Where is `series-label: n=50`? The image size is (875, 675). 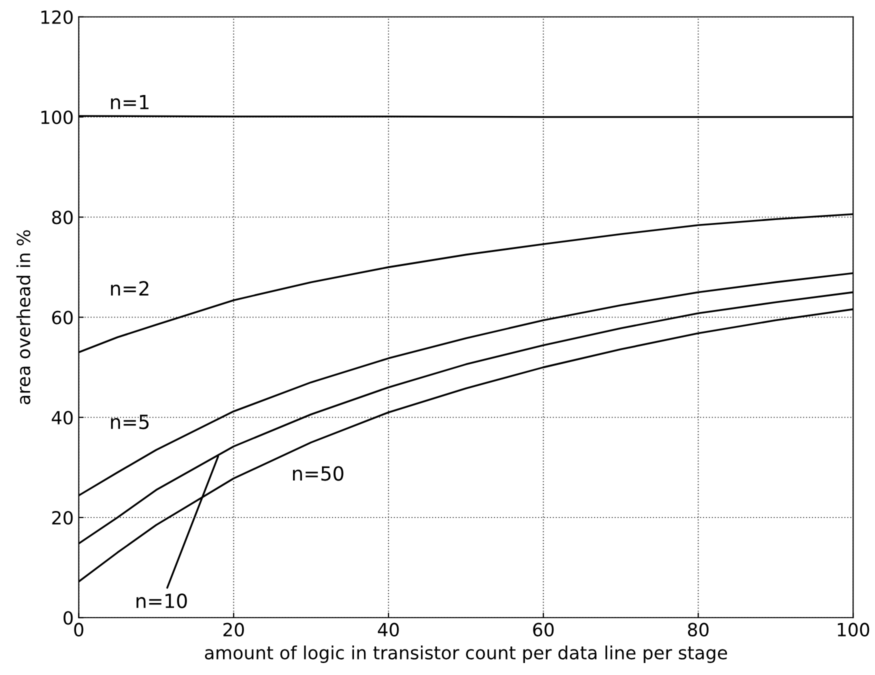
series-label: n=50 is located at coordinates (318, 473).